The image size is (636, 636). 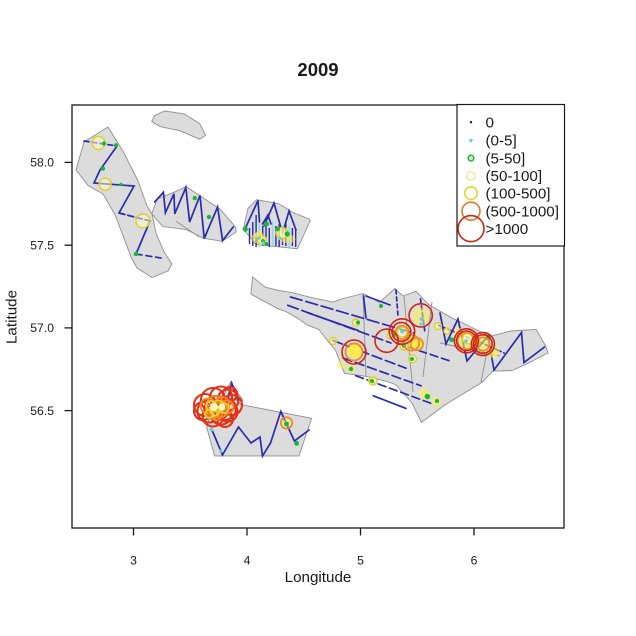 What do you see at coordinates (42, 411) in the screenshot?
I see `svg-text: 56.5` at bounding box center [42, 411].